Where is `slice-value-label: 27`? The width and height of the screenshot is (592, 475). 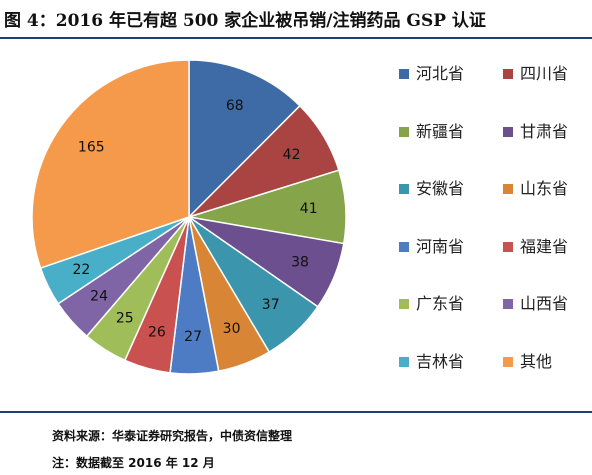 slice-value-label: 27 is located at coordinates (193, 337).